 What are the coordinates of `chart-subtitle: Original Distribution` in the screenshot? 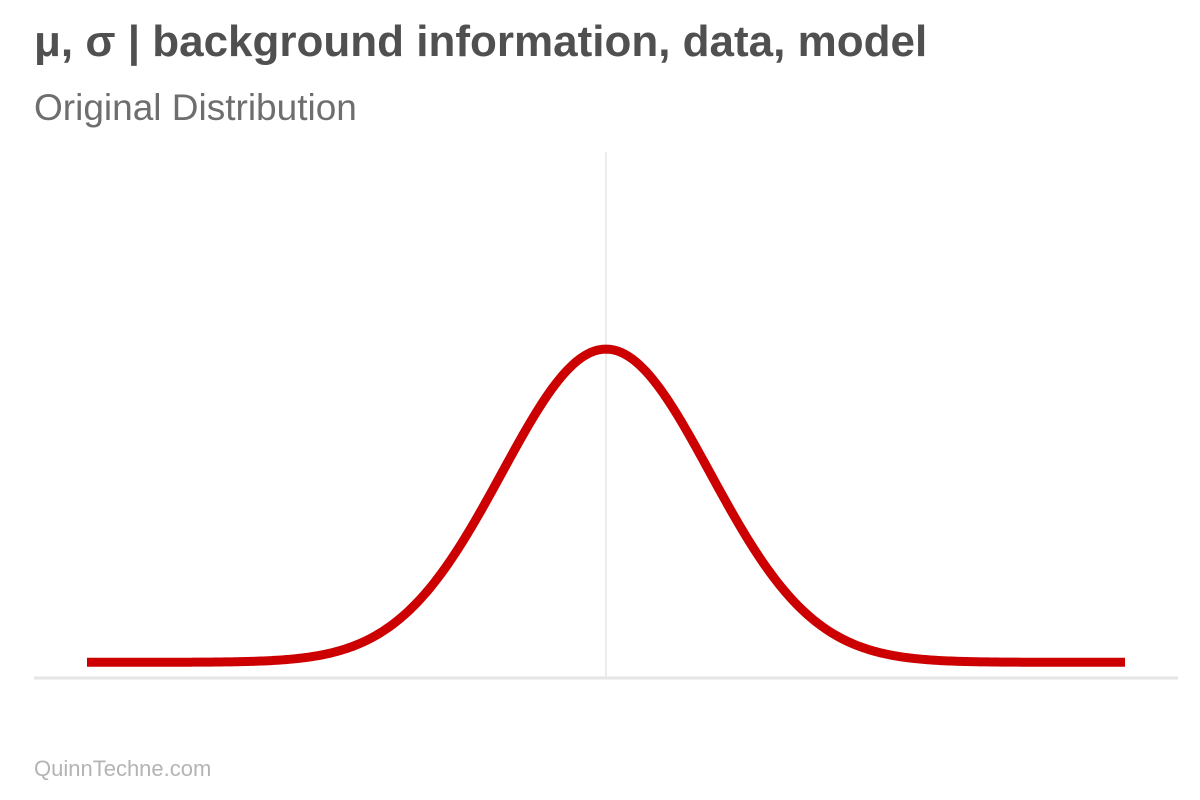 It's located at (195, 107).